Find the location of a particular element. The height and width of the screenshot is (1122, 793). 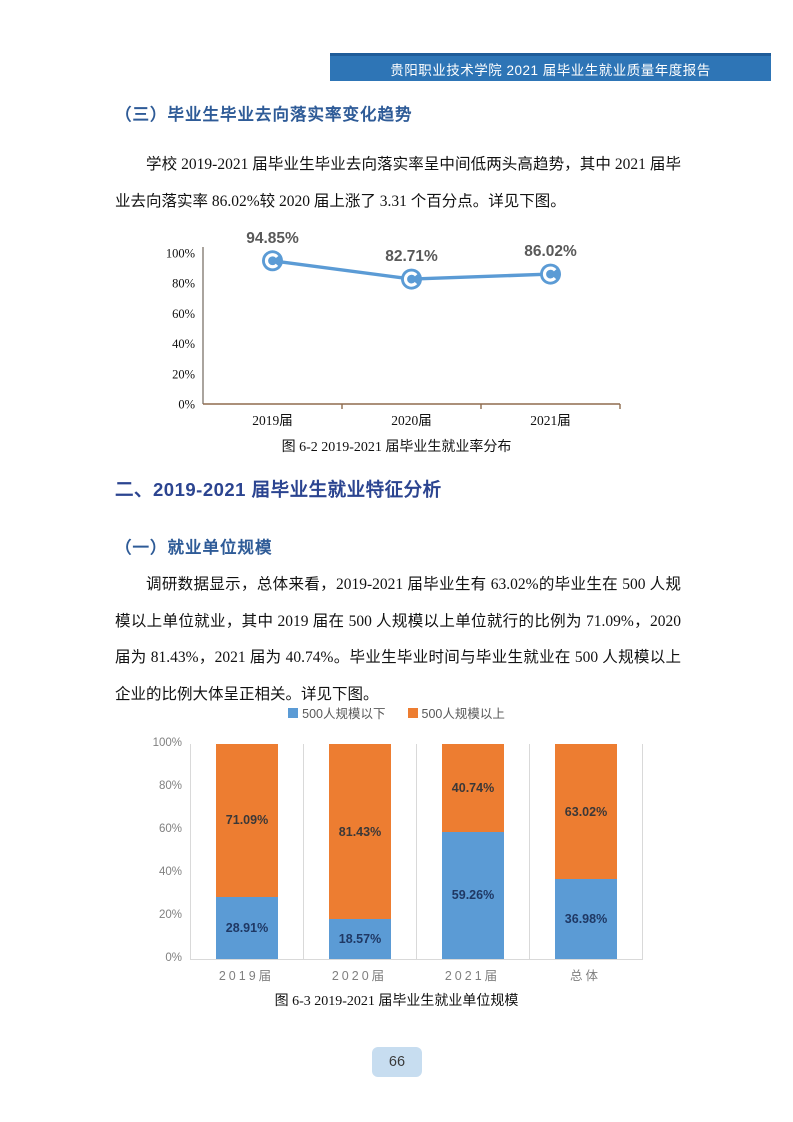

legend-label: 500人规模以上 is located at coordinates (463, 714).